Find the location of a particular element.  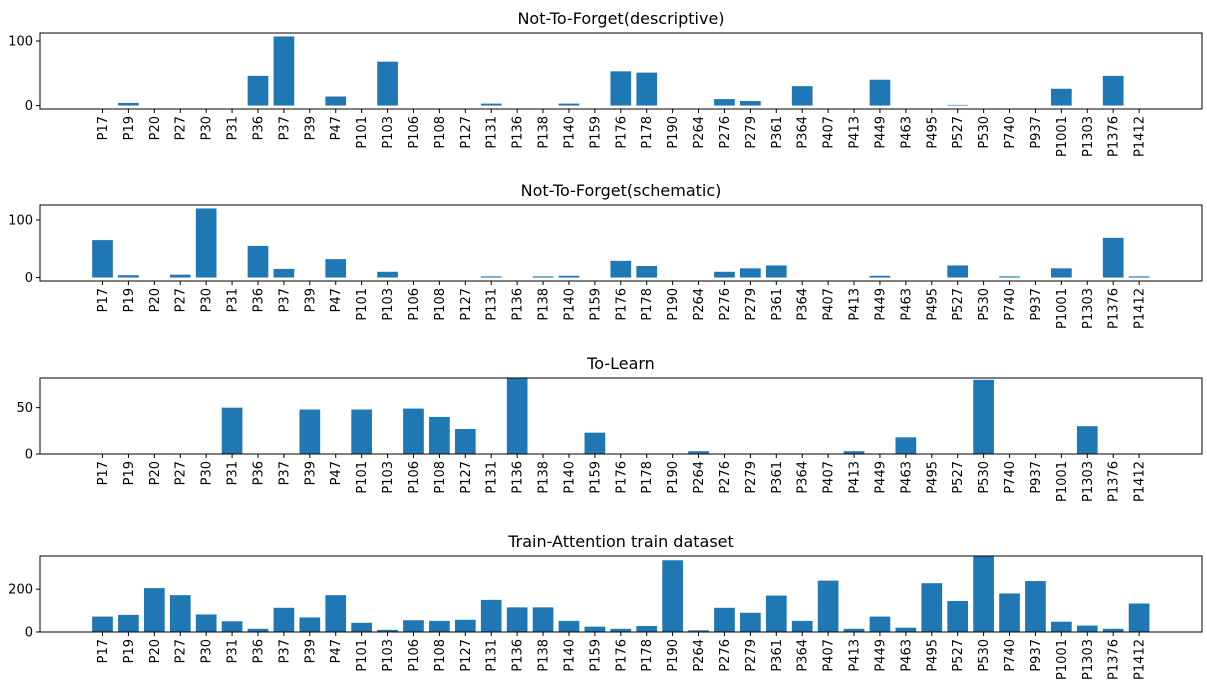

x-tick-label: P178 is located at coordinates (647, 655).